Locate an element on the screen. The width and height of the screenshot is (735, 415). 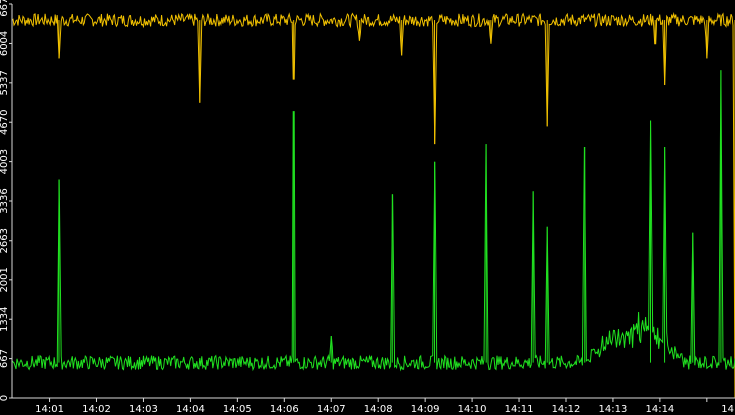
y-tick-label: 2001 is located at coordinates (5, 279).